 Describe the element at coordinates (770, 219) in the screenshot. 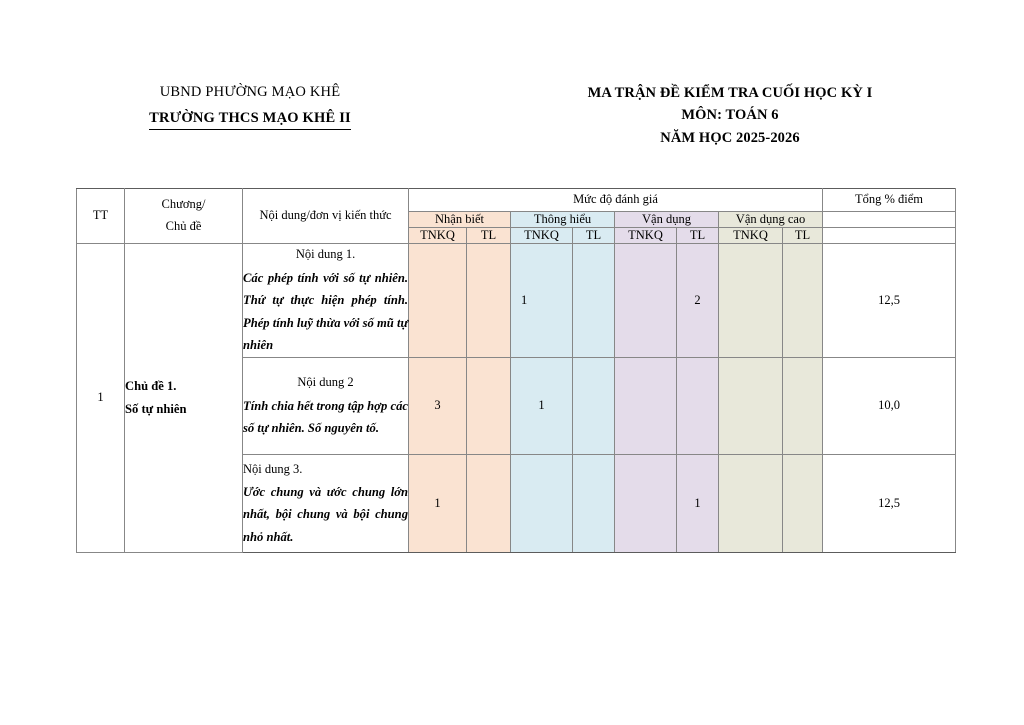

I see `level-header-van-dung-cao: Vận dụng cao` at that location.